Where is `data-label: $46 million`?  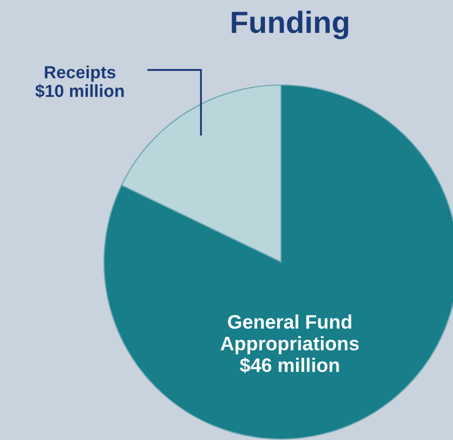
data-label: $46 million is located at coordinates (289, 365).